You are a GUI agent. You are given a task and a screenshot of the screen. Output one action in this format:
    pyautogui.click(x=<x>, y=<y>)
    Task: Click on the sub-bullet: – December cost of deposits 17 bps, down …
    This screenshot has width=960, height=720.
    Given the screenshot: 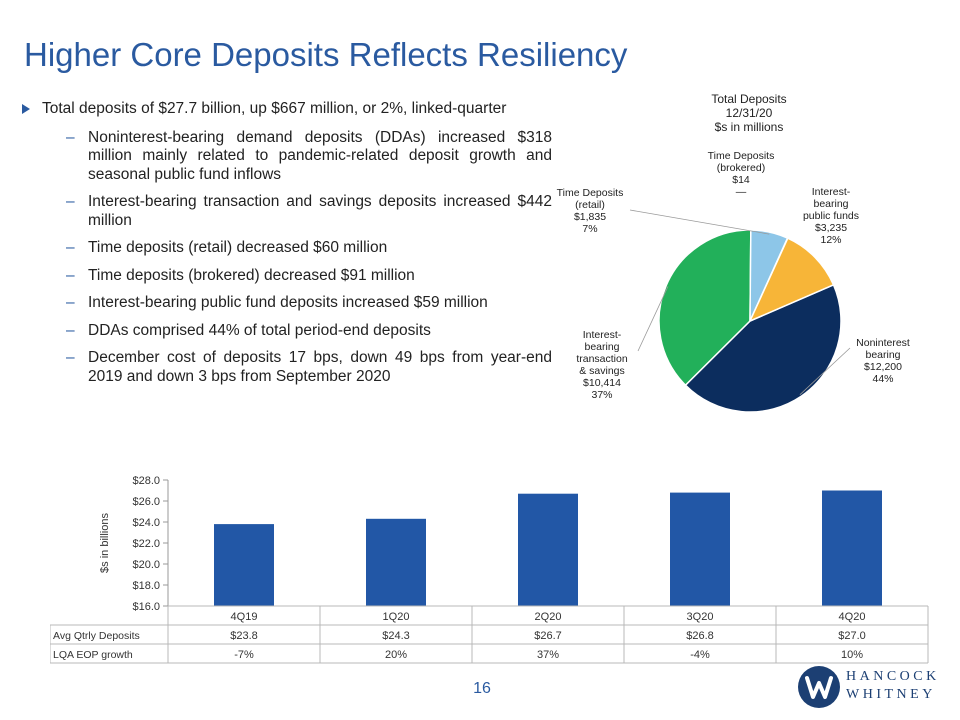 What is the action you would take?
    pyautogui.click(x=287, y=367)
    